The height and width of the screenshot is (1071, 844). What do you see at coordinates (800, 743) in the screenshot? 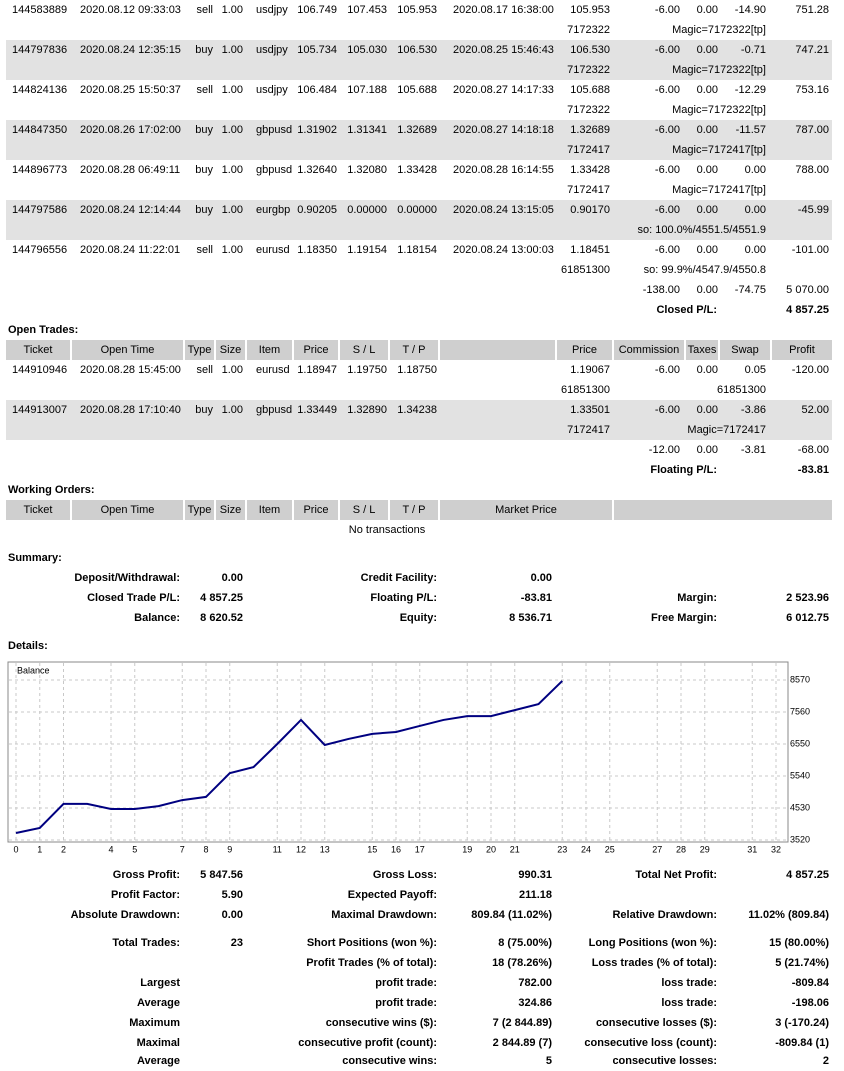
I see `y-tick-label: 6550` at bounding box center [800, 743].